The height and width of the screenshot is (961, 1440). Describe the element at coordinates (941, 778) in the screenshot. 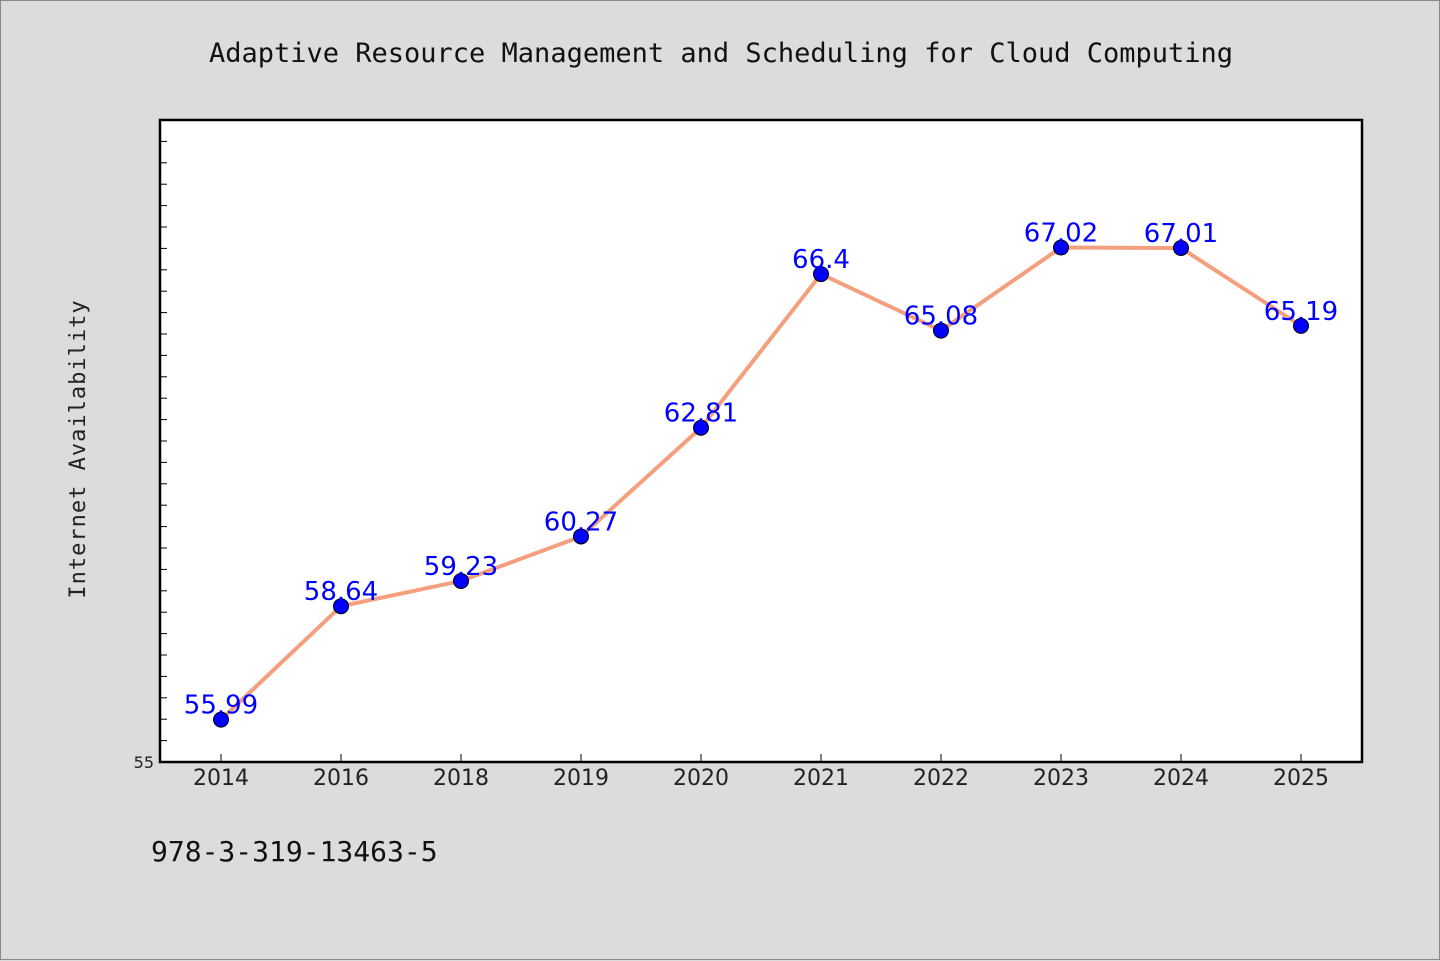

I see `x-tick-label: 2022` at that location.